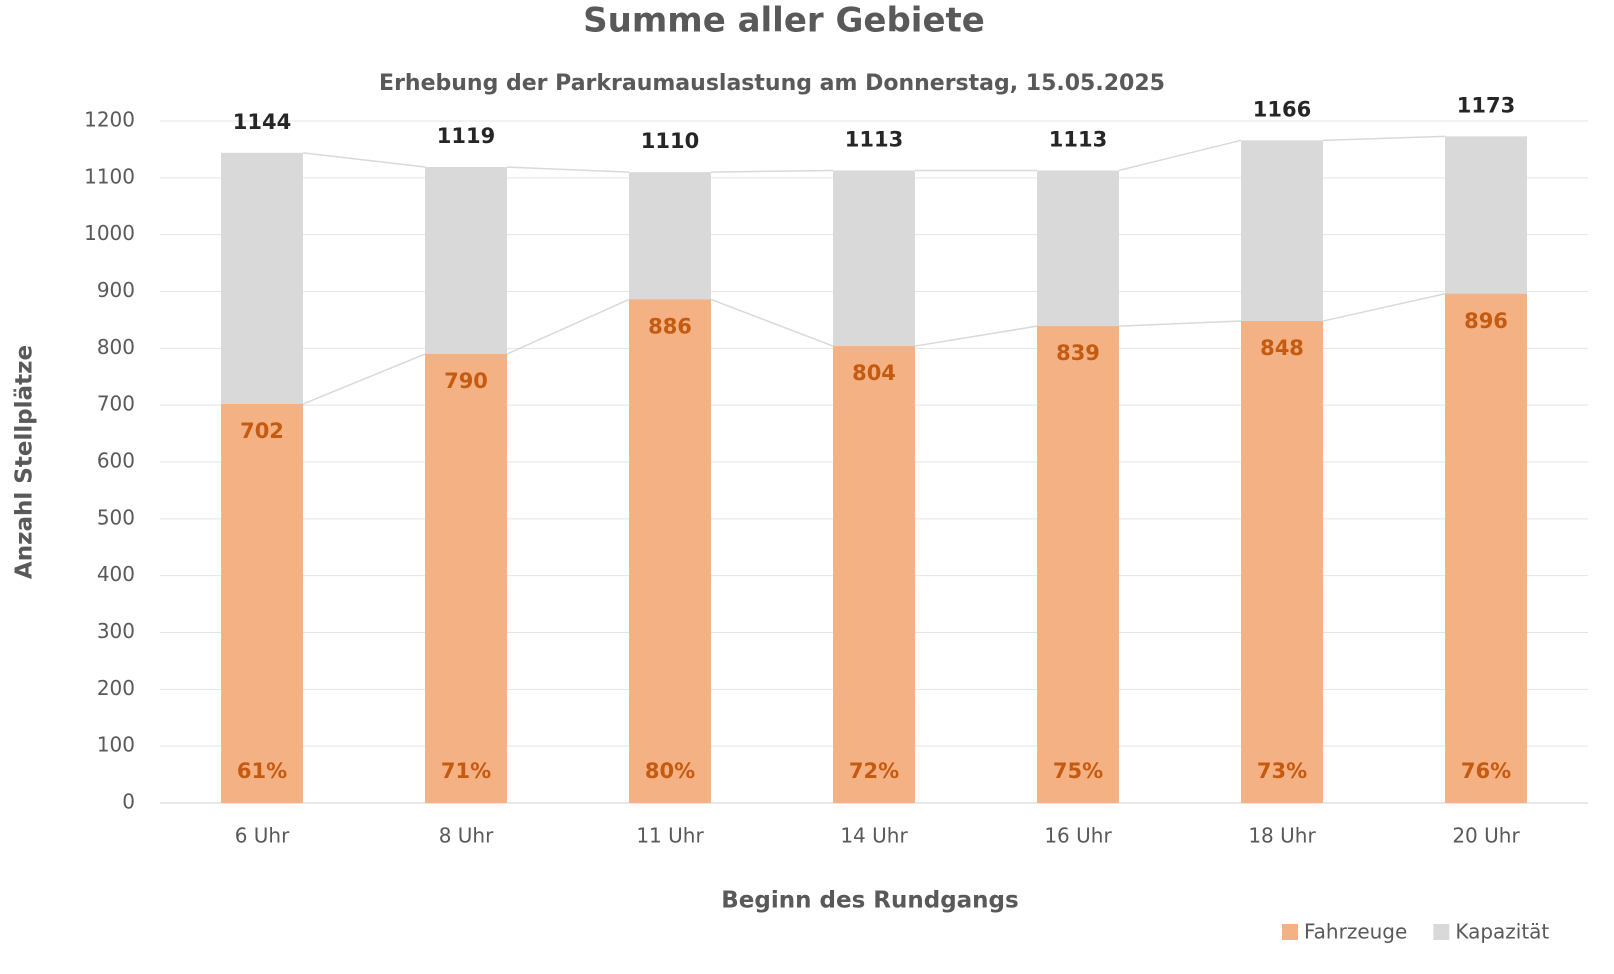 This screenshot has width=1614, height=974. Describe the element at coordinates (116, 574) in the screenshot. I see `y-tick-label: 400` at that location.